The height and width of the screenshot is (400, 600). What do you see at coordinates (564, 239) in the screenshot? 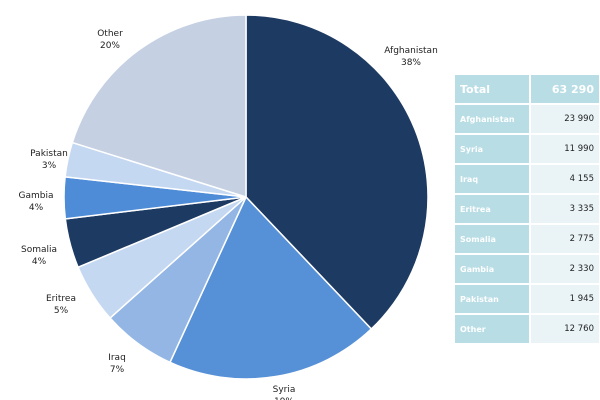
I see `table-value: 2 775` at bounding box center [564, 239].